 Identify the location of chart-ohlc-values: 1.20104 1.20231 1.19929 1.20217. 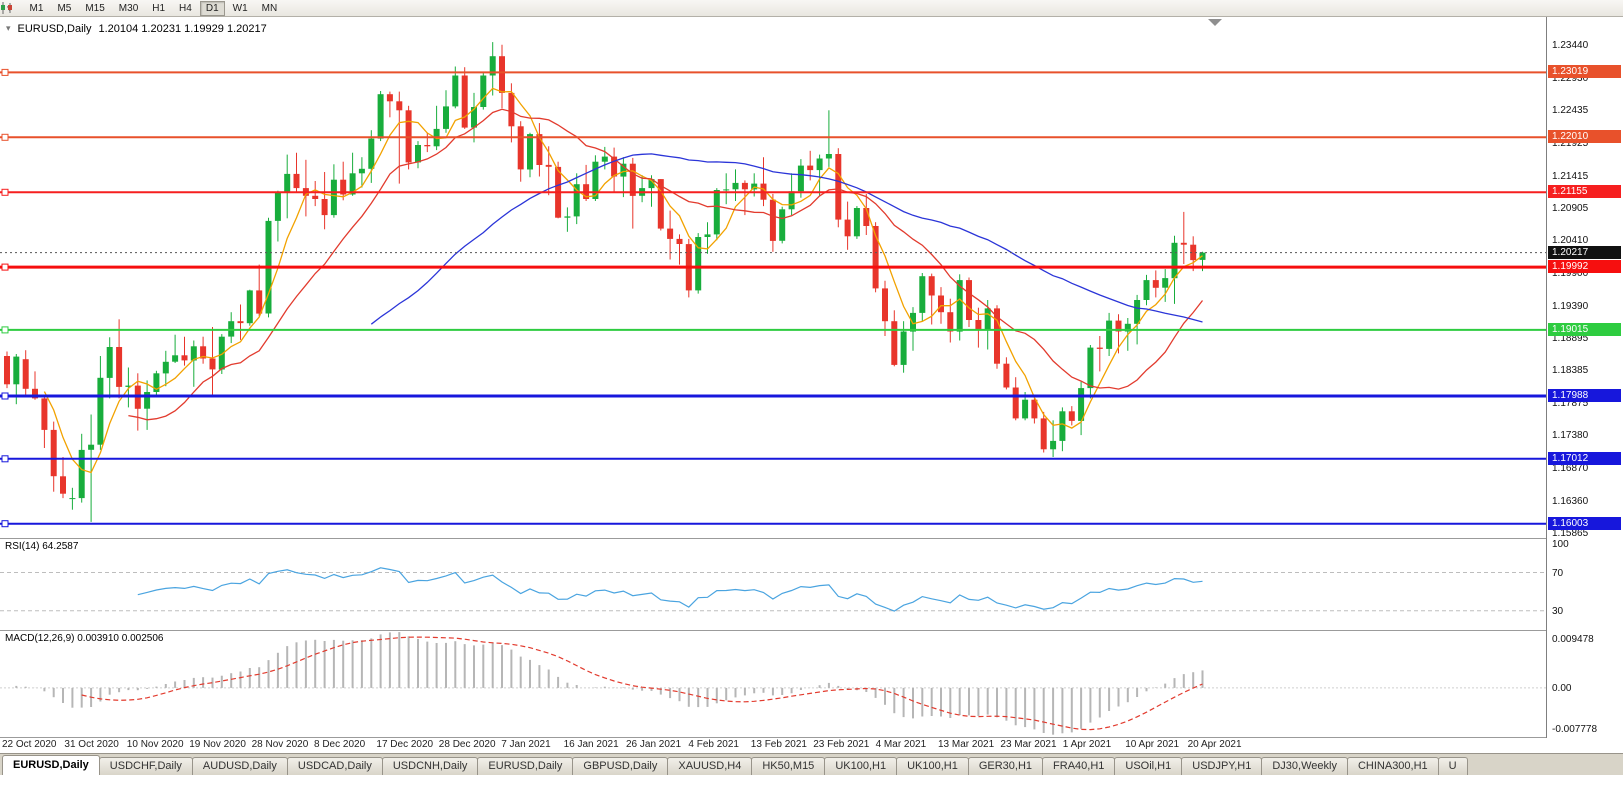
(182, 29).